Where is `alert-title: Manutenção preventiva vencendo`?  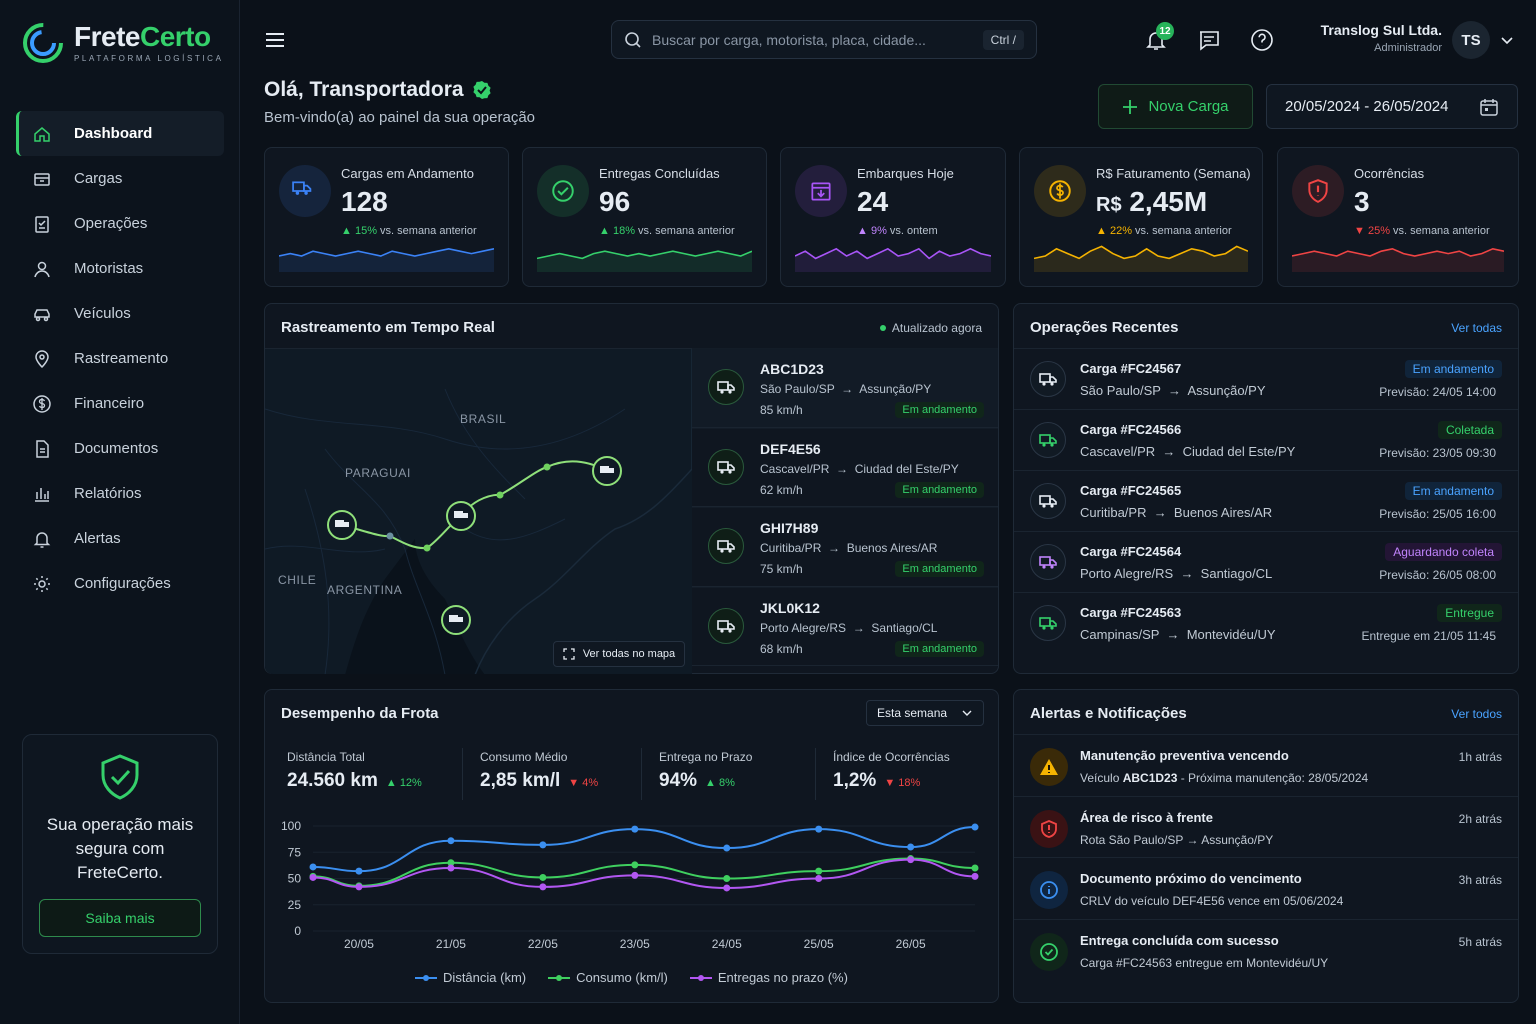
alert-title: Manutenção preventiva vencendo is located at coordinates (1184, 755).